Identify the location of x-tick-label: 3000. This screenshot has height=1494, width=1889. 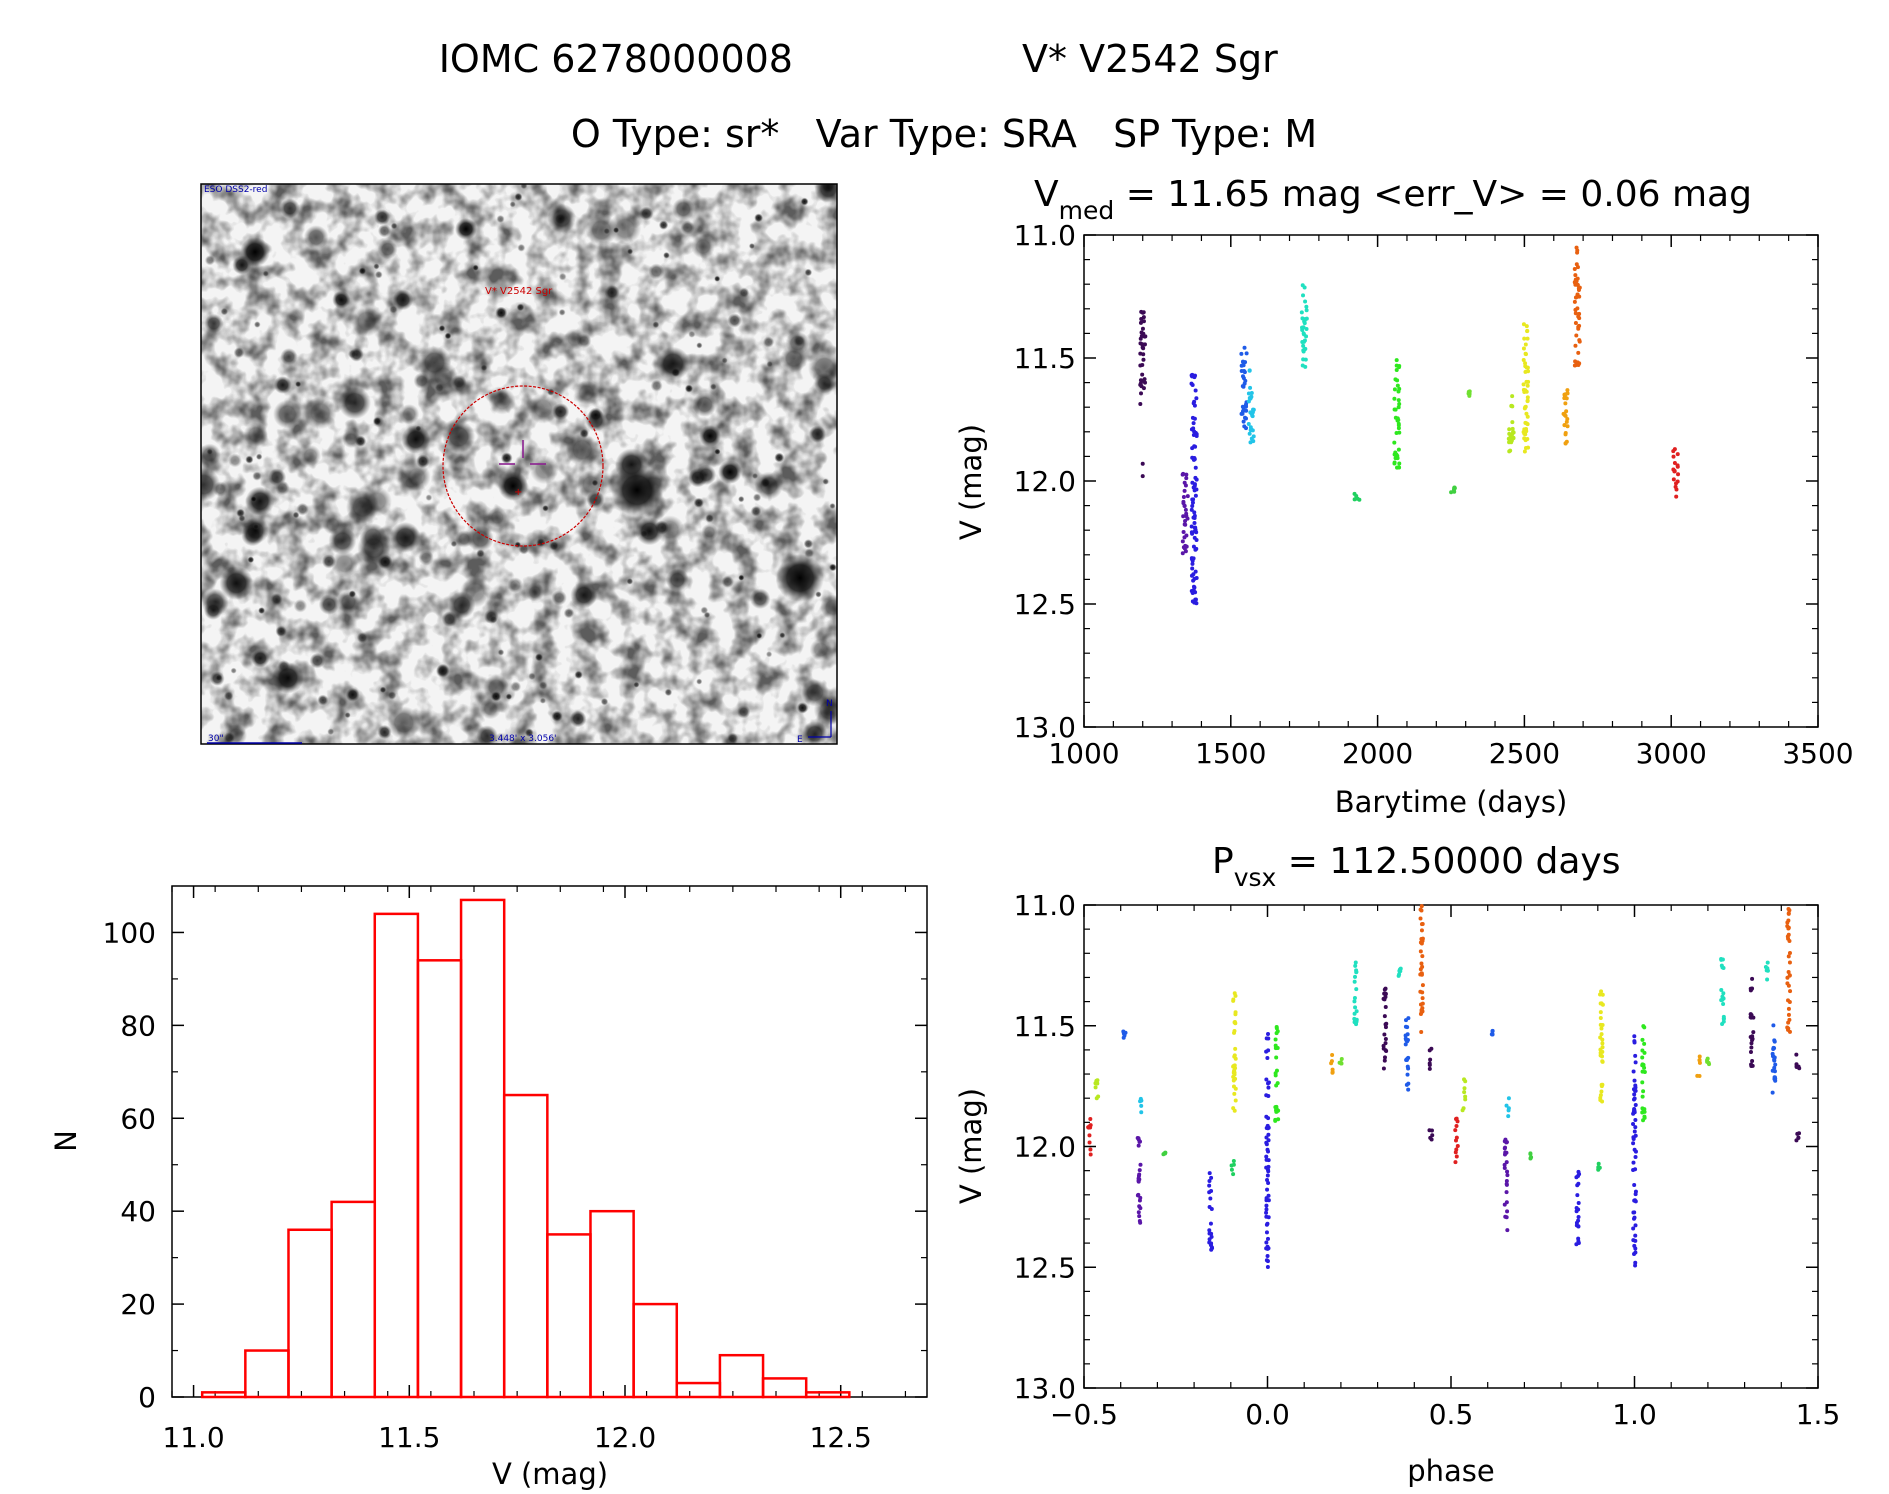
(1671, 753).